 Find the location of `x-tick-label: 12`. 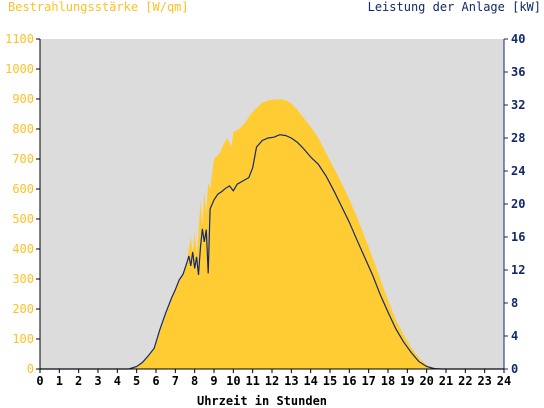

x-tick-label: 12 is located at coordinates (272, 381).